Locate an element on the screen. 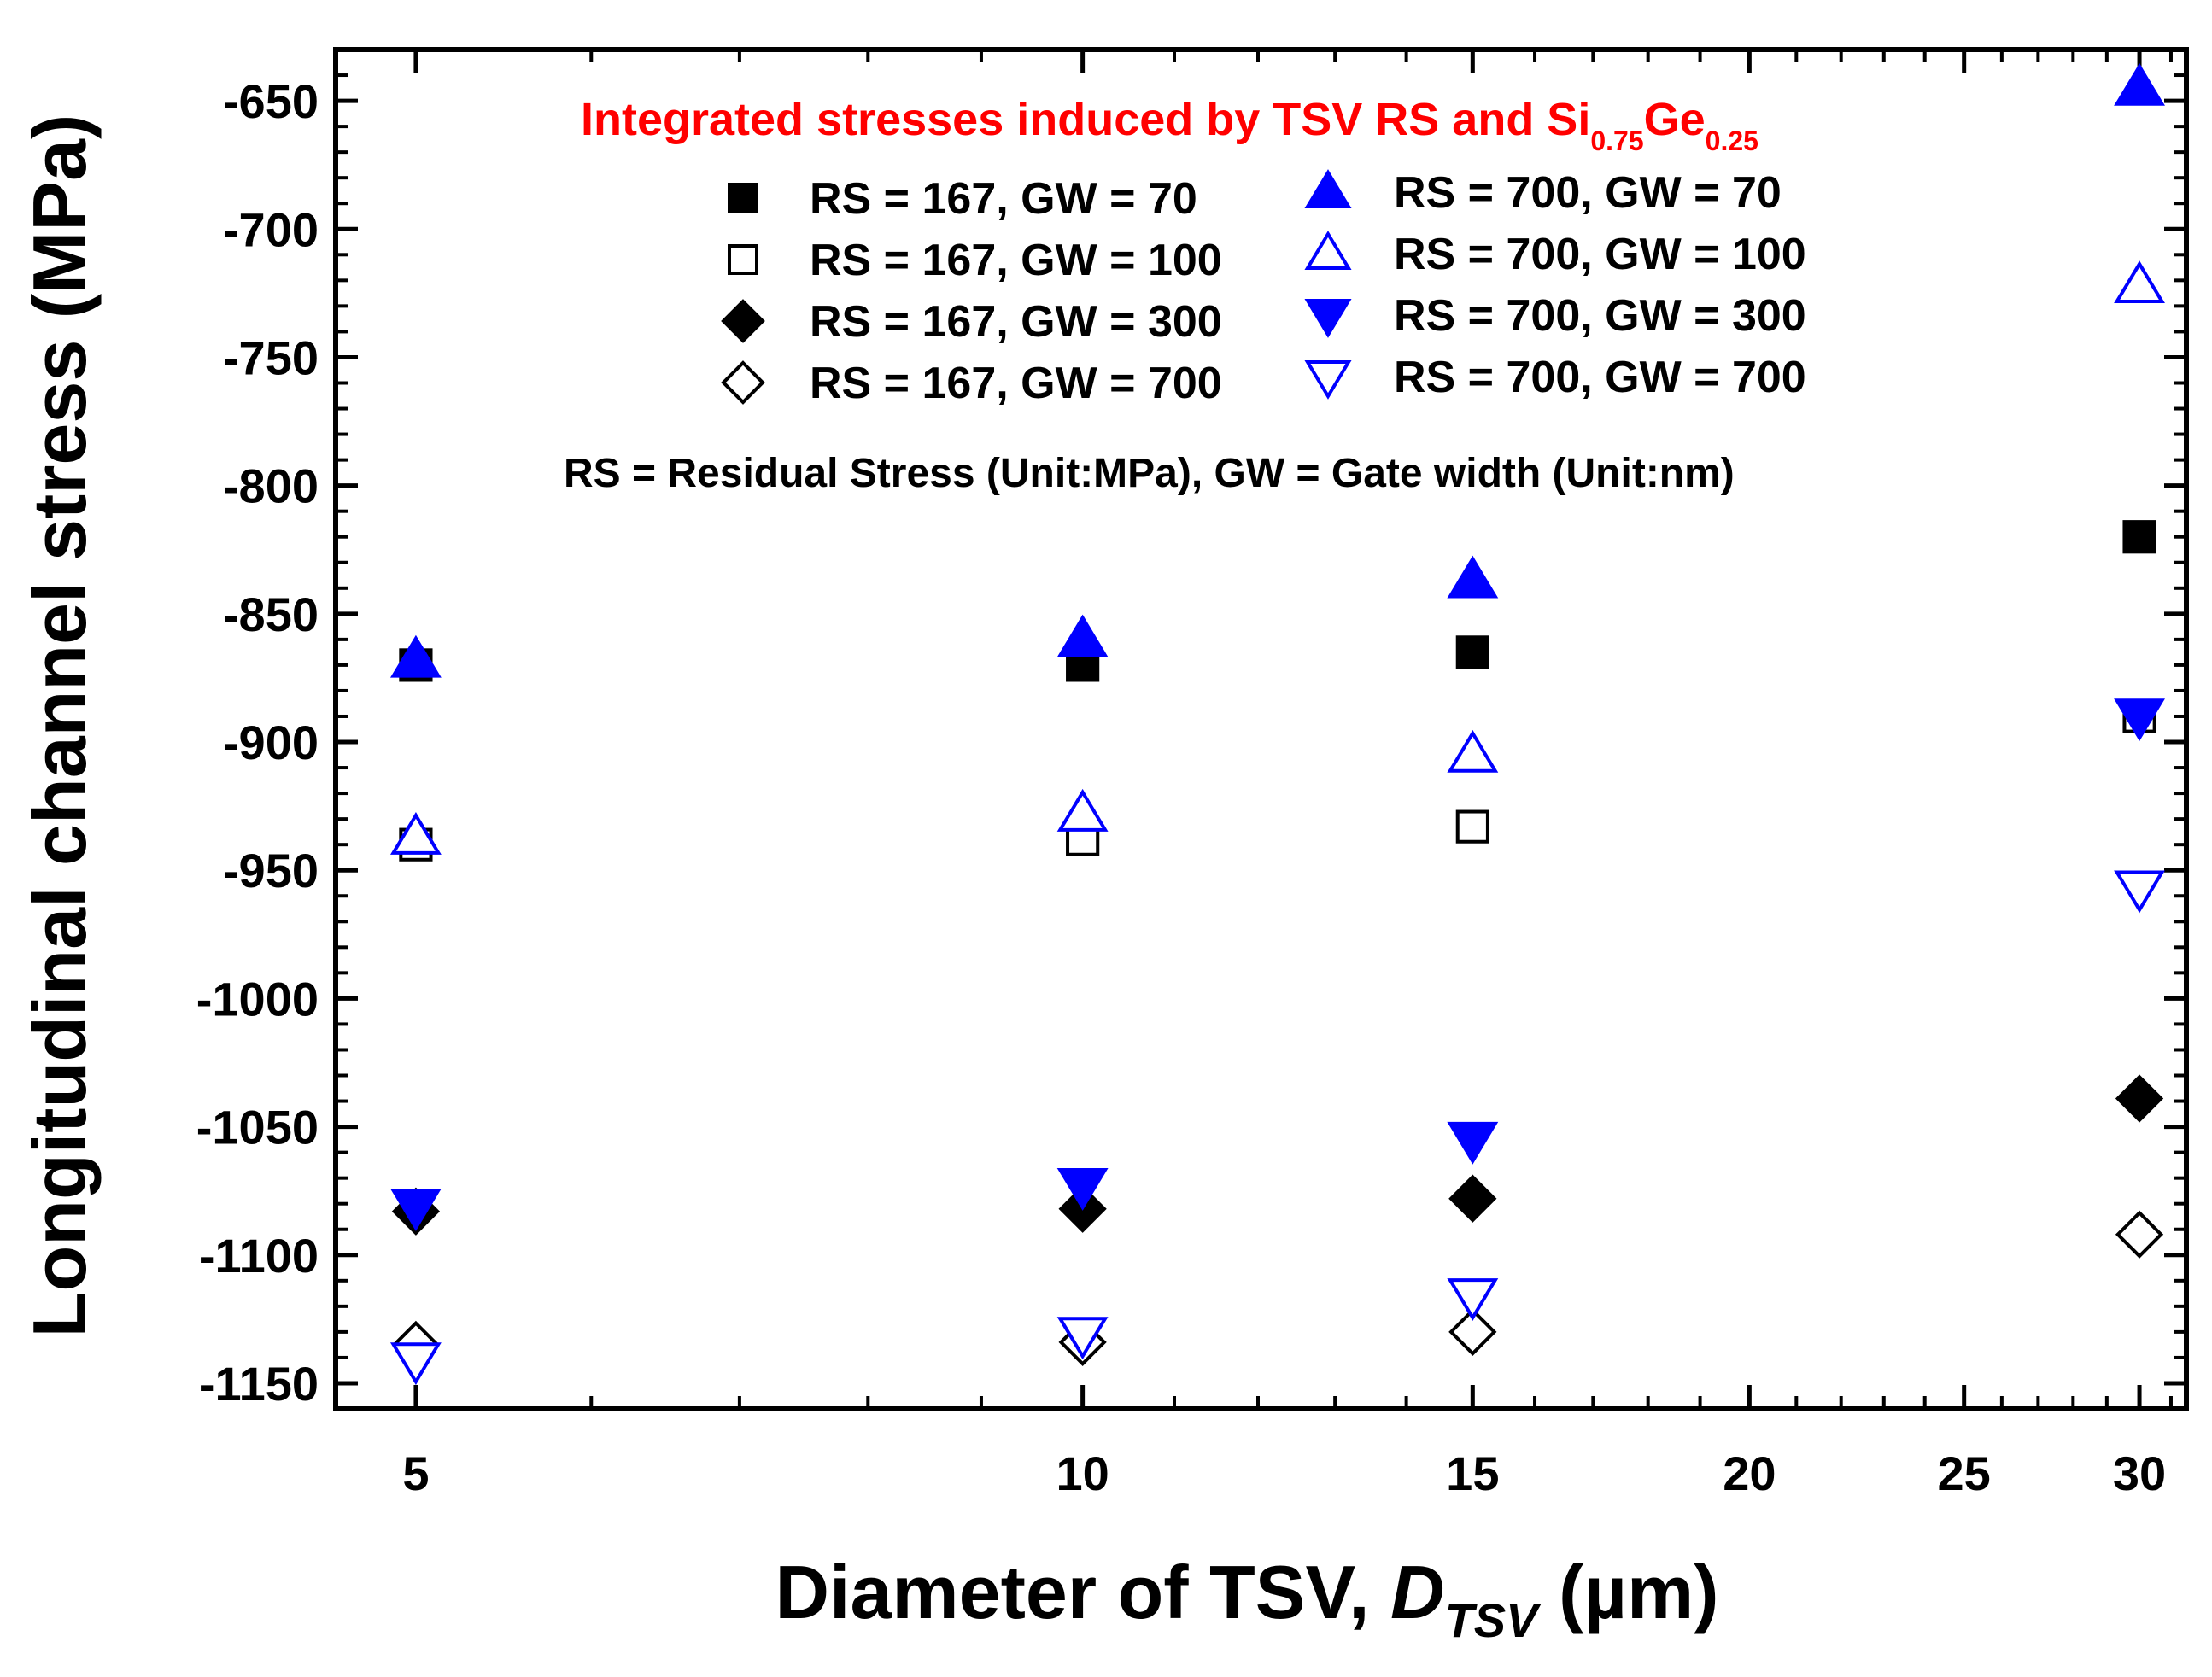  y-axis-label: Longitudinal channel stress (MPa) is located at coordinates (60, 726).